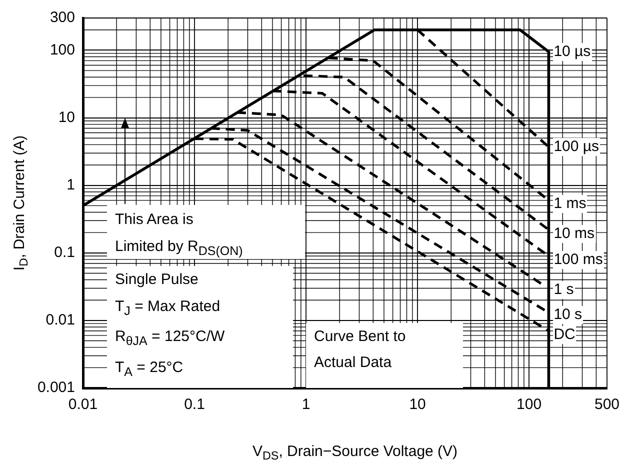 This screenshot has width=631, height=476. I want to click on series-label: 1 s, so click(563, 290).